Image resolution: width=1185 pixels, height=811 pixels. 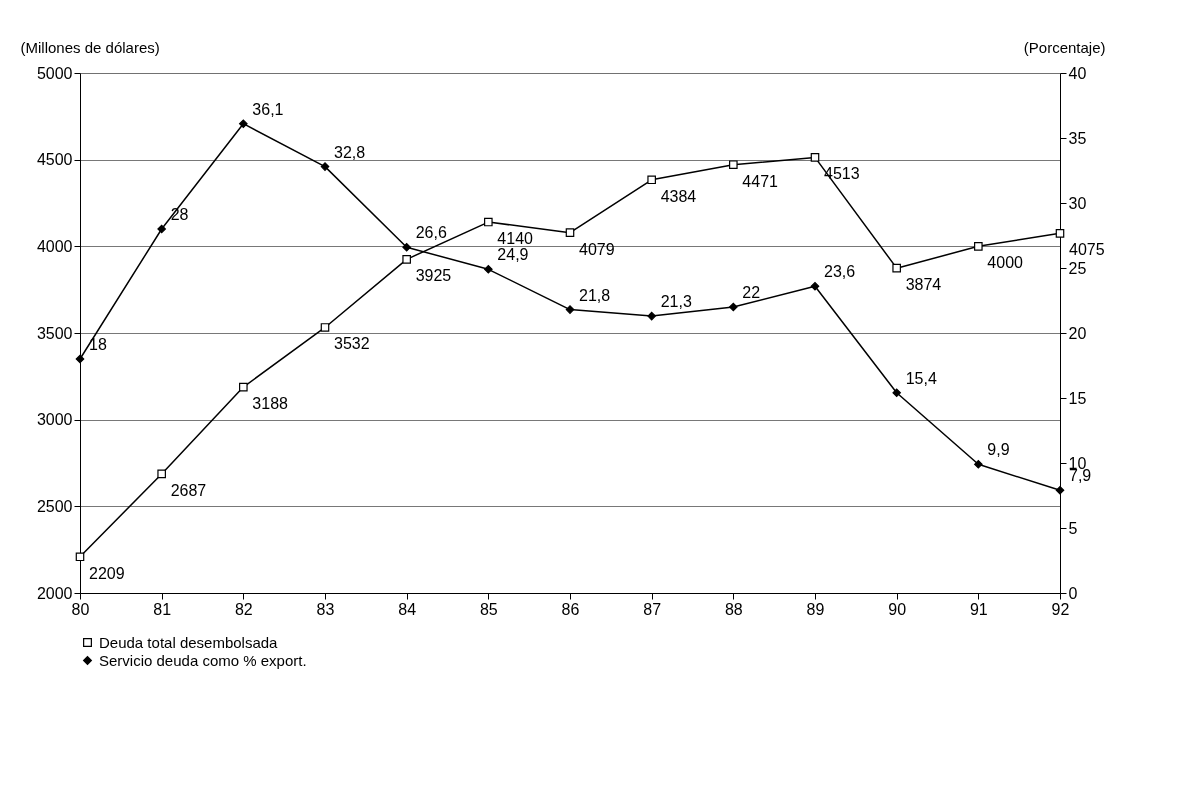 What do you see at coordinates (978, 609) in the screenshot?
I see `x-tick-label: 91` at bounding box center [978, 609].